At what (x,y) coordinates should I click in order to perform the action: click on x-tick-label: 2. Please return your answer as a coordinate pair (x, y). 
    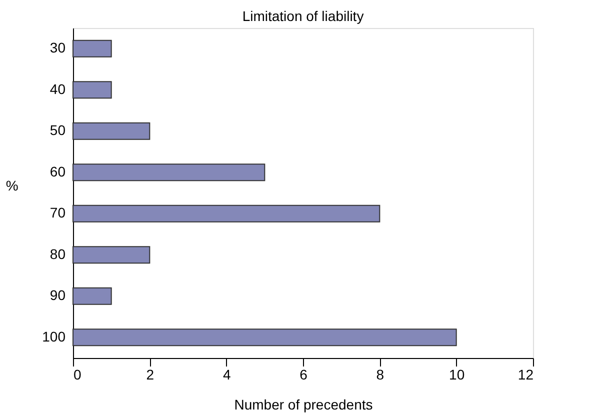
    Looking at the image, I should click on (150, 374).